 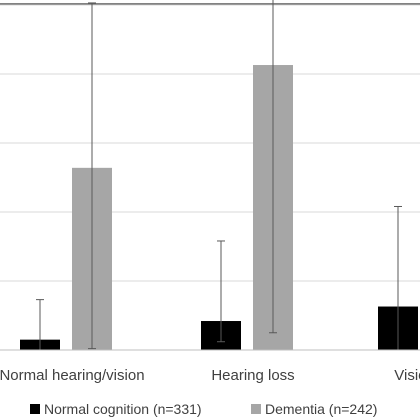 What do you see at coordinates (321, 409) in the screenshot?
I see `legend-label-dementia: Dementia (n=242)` at bounding box center [321, 409].